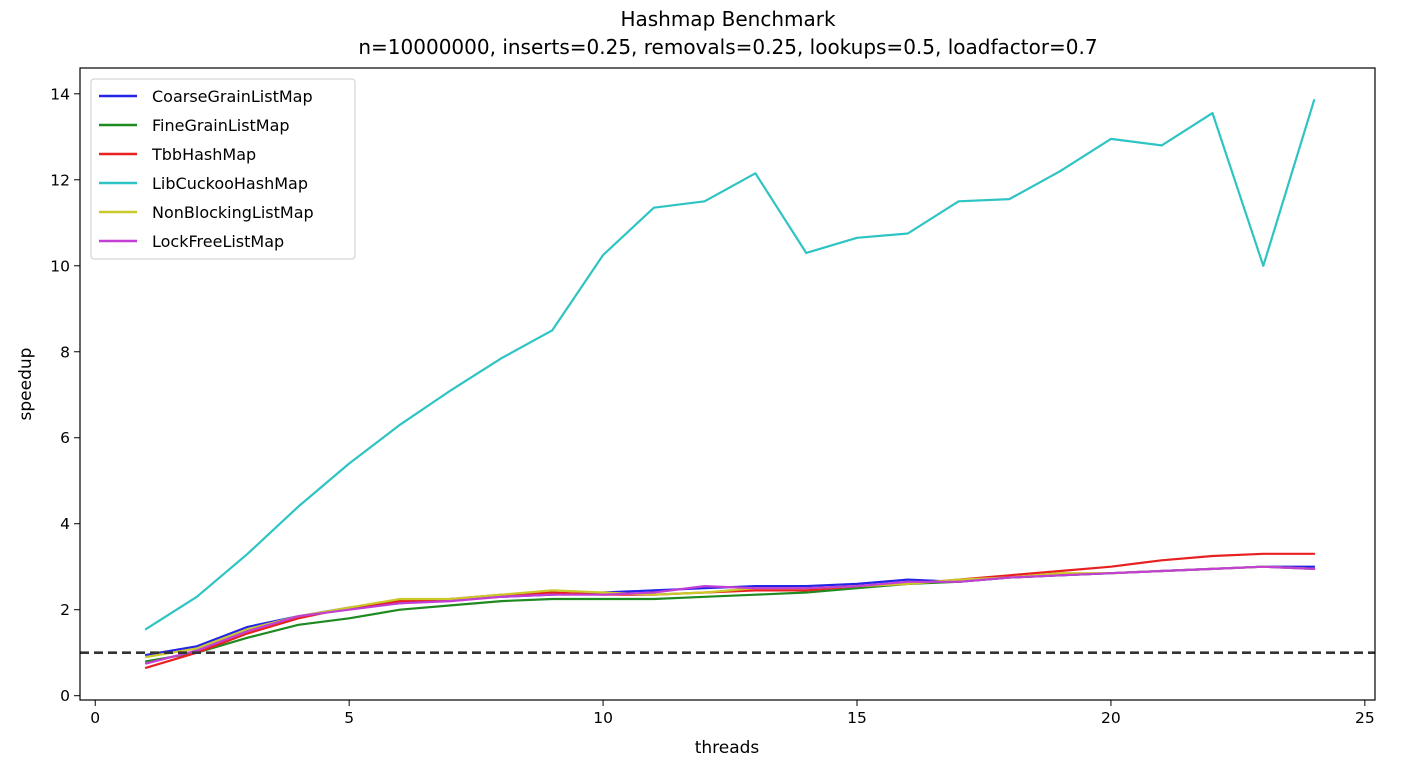  I want to click on legend-label: CoarseGrainListMap, so click(232, 96).